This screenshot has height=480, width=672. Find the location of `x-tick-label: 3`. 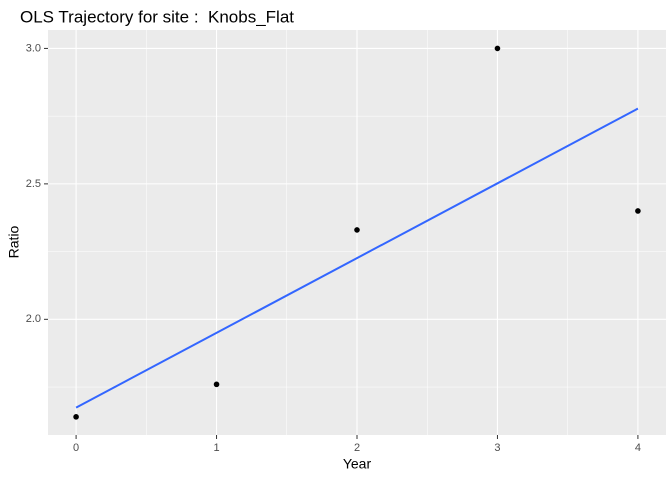

x-tick-label: 3 is located at coordinates (497, 448).